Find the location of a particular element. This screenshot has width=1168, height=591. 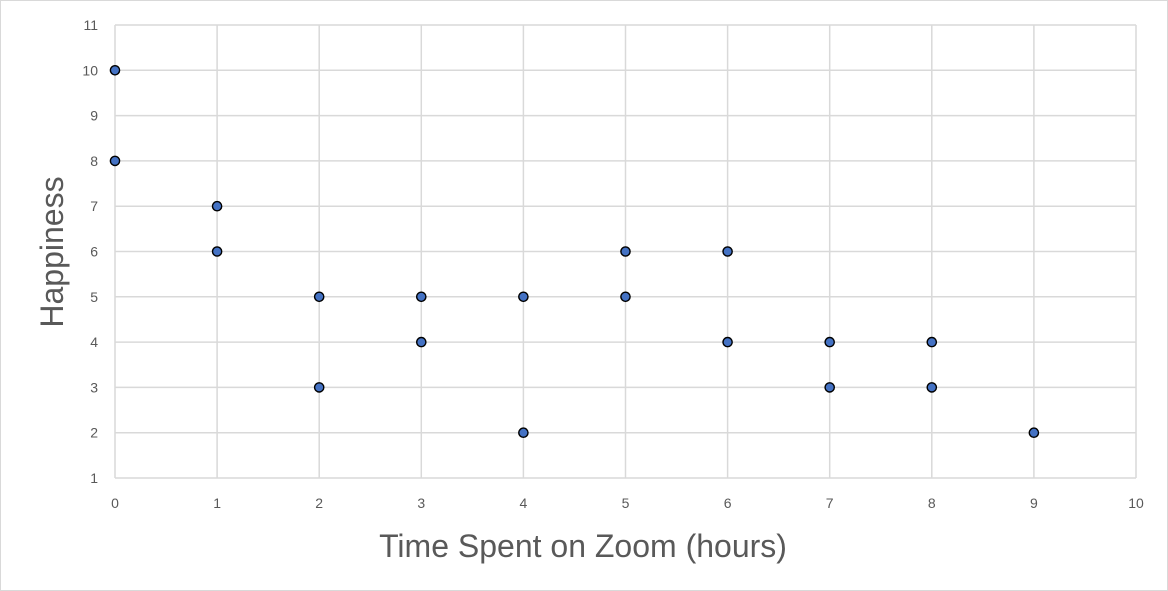

x-tick-label: 8 is located at coordinates (932, 503).